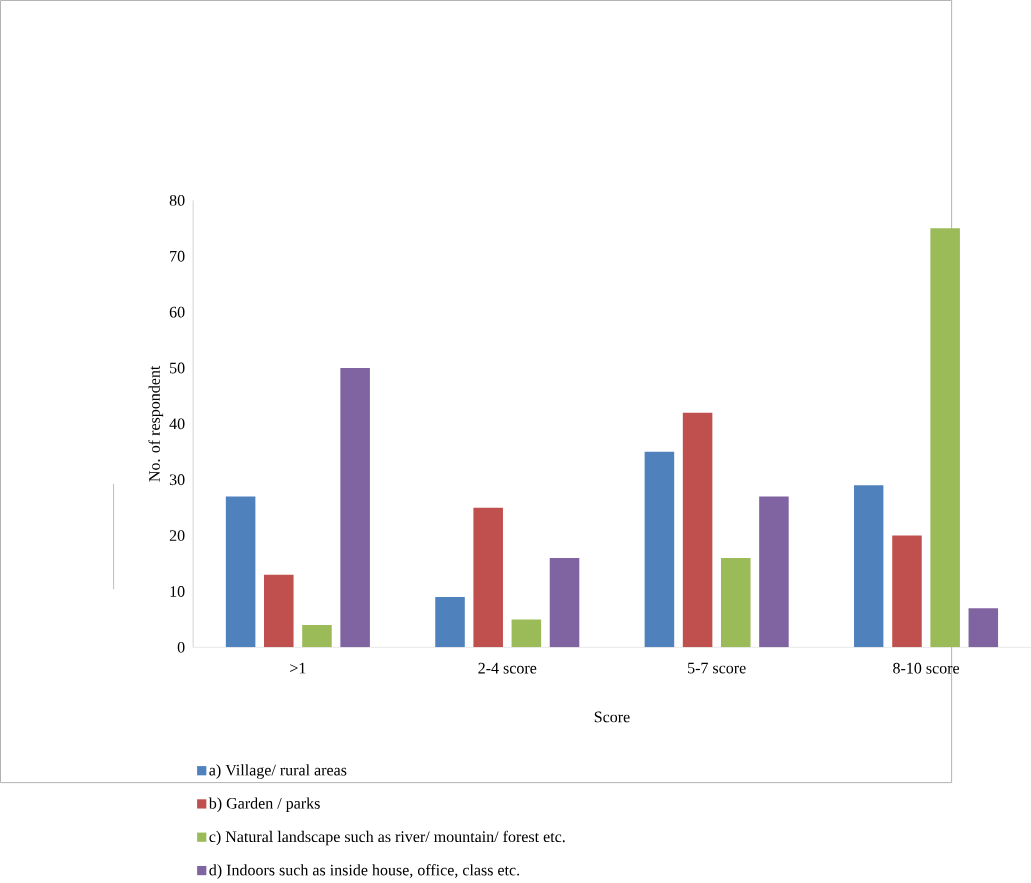 Image resolution: width=1031 pixels, height=883 pixels. I want to click on x-tick-label: 8-10 score, so click(926, 668).